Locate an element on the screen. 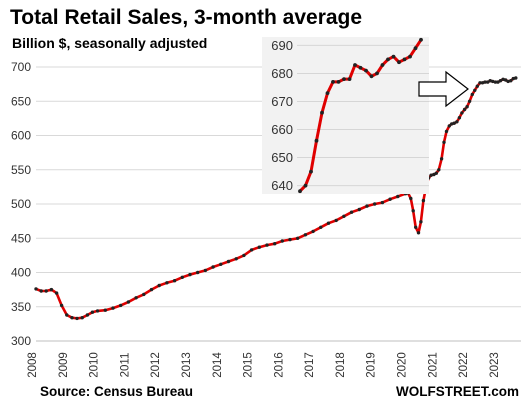  x-tick-label: 2016 is located at coordinates (279, 365).